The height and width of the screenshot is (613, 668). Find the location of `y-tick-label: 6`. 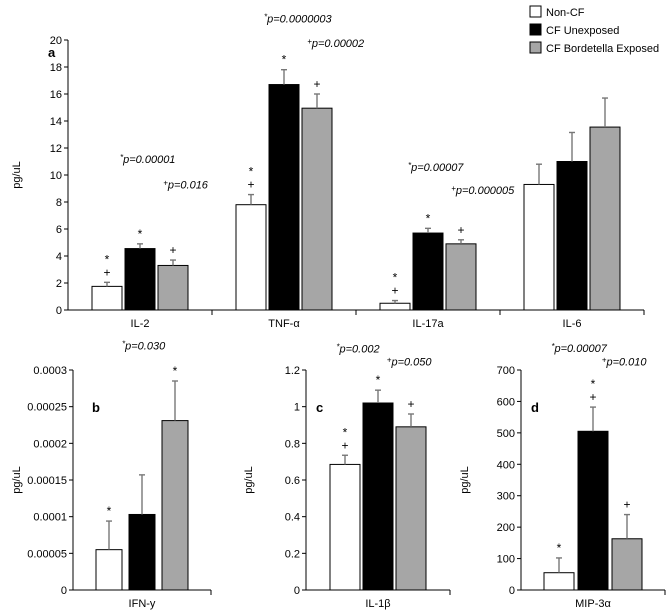

y-tick-label: 6 is located at coordinates (59, 230).